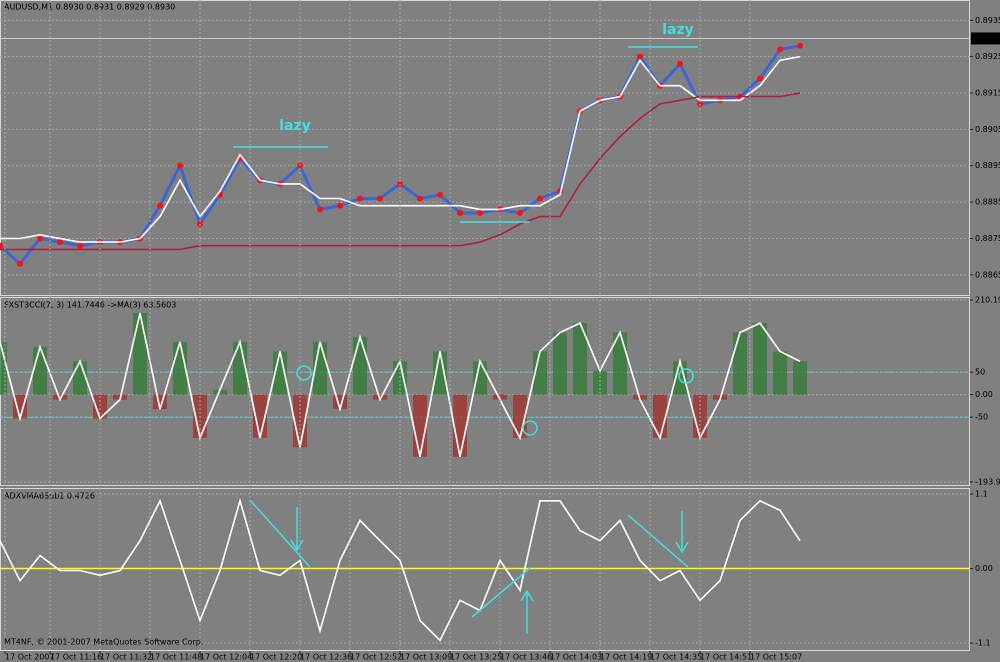 This screenshot has height=662, width=1000. What do you see at coordinates (987, 482) in the screenshot?
I see `y-tick-label: -193.901` at bounding box center [987, 482].